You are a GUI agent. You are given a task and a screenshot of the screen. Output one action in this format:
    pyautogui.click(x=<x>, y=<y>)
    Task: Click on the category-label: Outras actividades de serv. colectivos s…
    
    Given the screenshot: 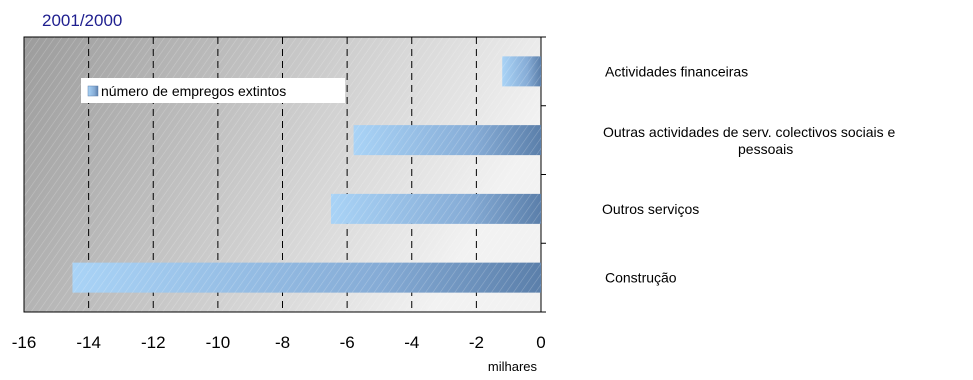 What is the action you would take?
    pyautogui.click(x=749, y=140)
    